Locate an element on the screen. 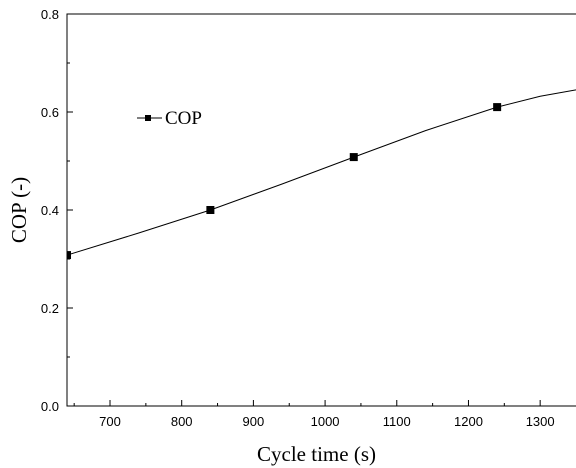 The height and width of the screenshot is (468, 576). x-tick-label: 900 is located at coordinates (254, 421).